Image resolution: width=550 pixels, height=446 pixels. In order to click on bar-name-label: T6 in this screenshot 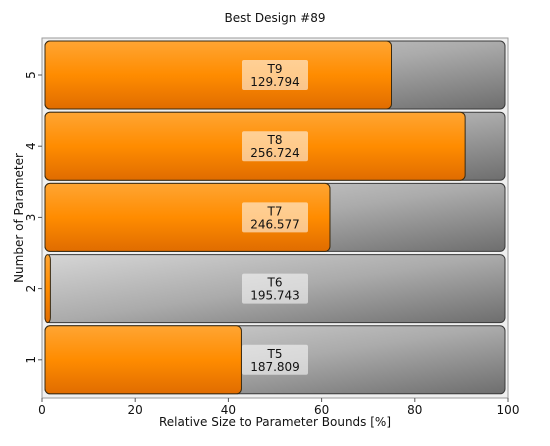, I will do `click(275, 283)`.